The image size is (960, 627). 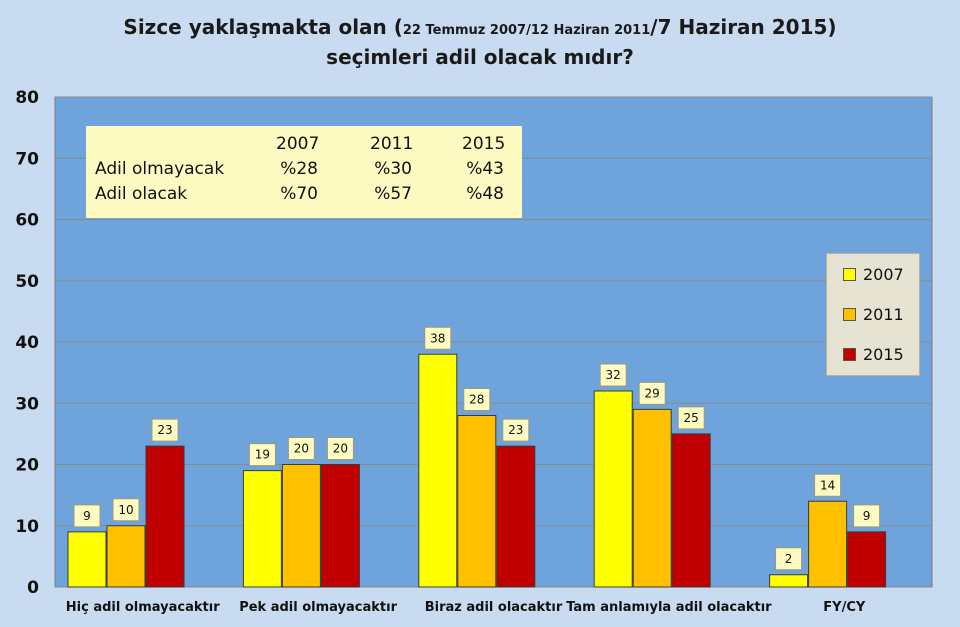 I want to click on x-category-label: Hiç adil olmayacaktır, so click(x=143, y=607).